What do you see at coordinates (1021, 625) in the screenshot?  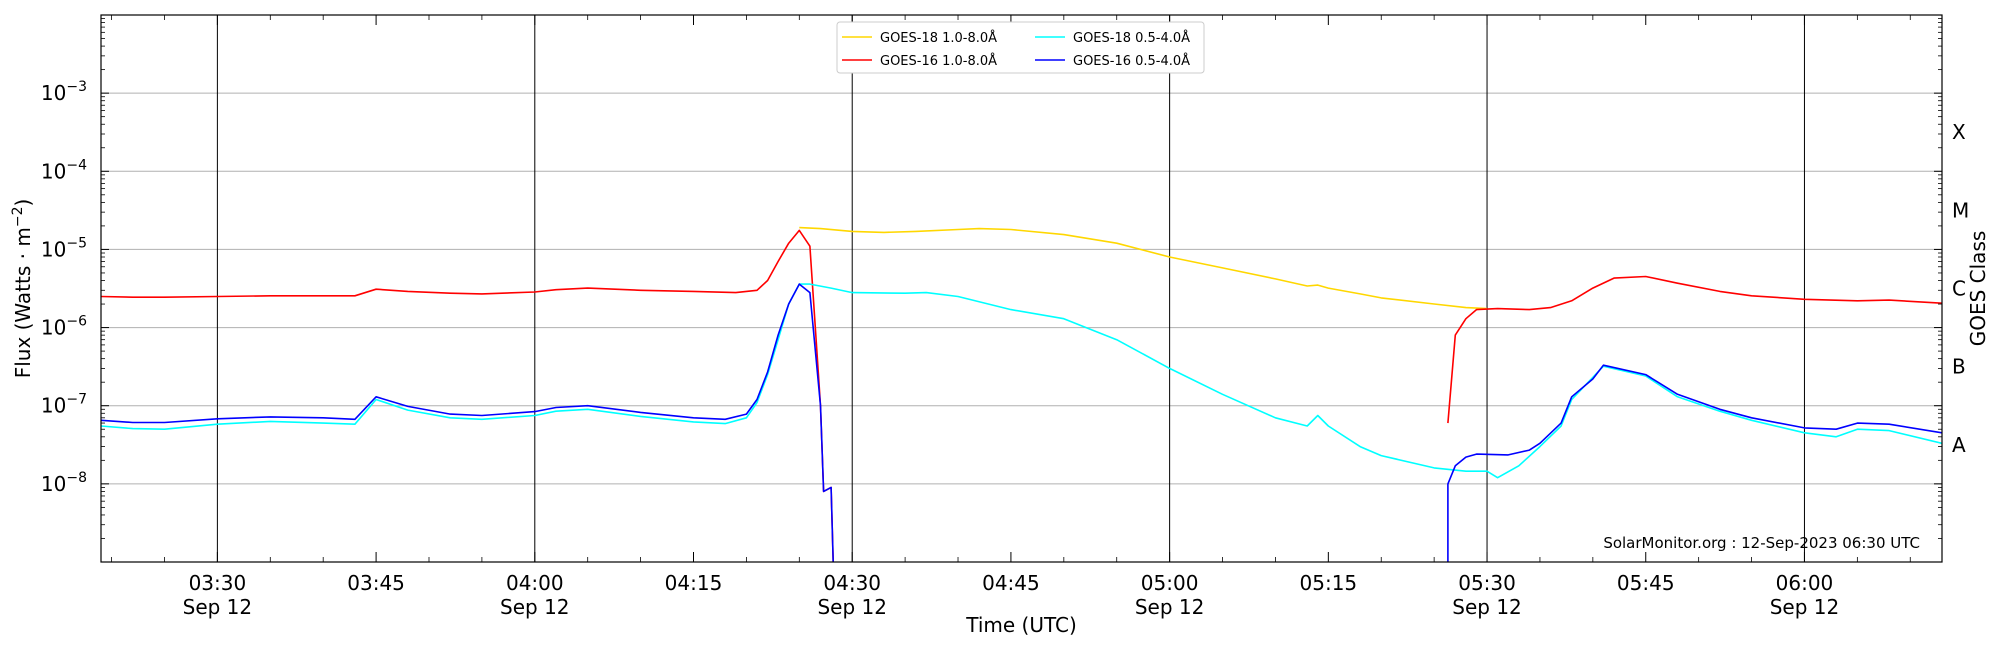 I see `x-axis-label: Time (UTC)` at bounding box center [1021, 625].